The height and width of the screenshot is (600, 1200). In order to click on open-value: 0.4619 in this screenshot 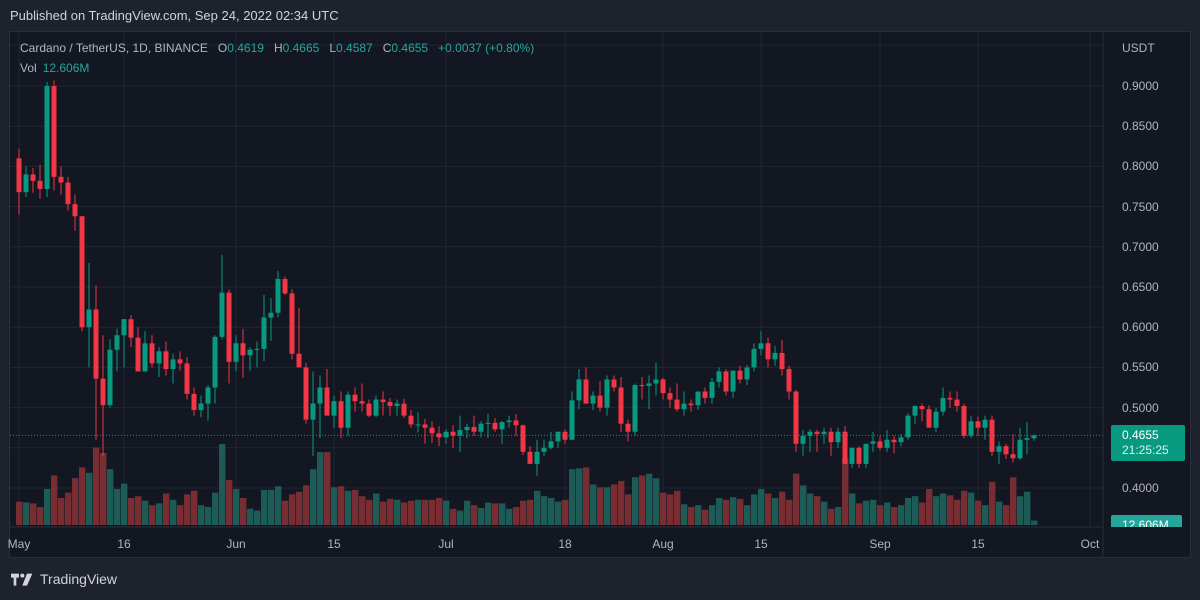, I will do `click(245, 48)`.